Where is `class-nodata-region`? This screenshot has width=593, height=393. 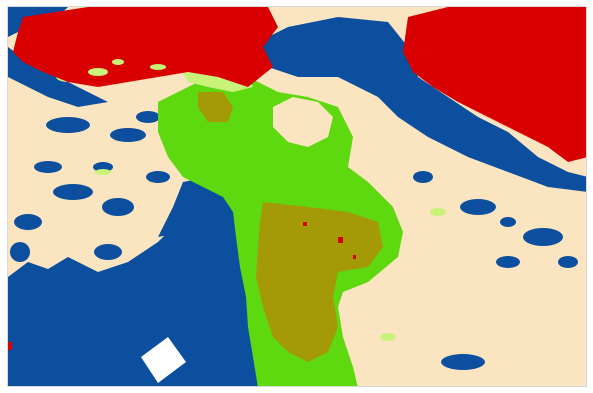 class-nodata-region is located at coordinates (163, 360).